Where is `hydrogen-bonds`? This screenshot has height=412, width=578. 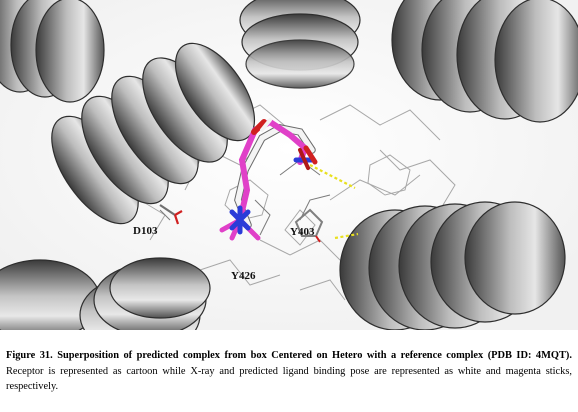 hydrogen-bonds is located at coordinates (334, 202).